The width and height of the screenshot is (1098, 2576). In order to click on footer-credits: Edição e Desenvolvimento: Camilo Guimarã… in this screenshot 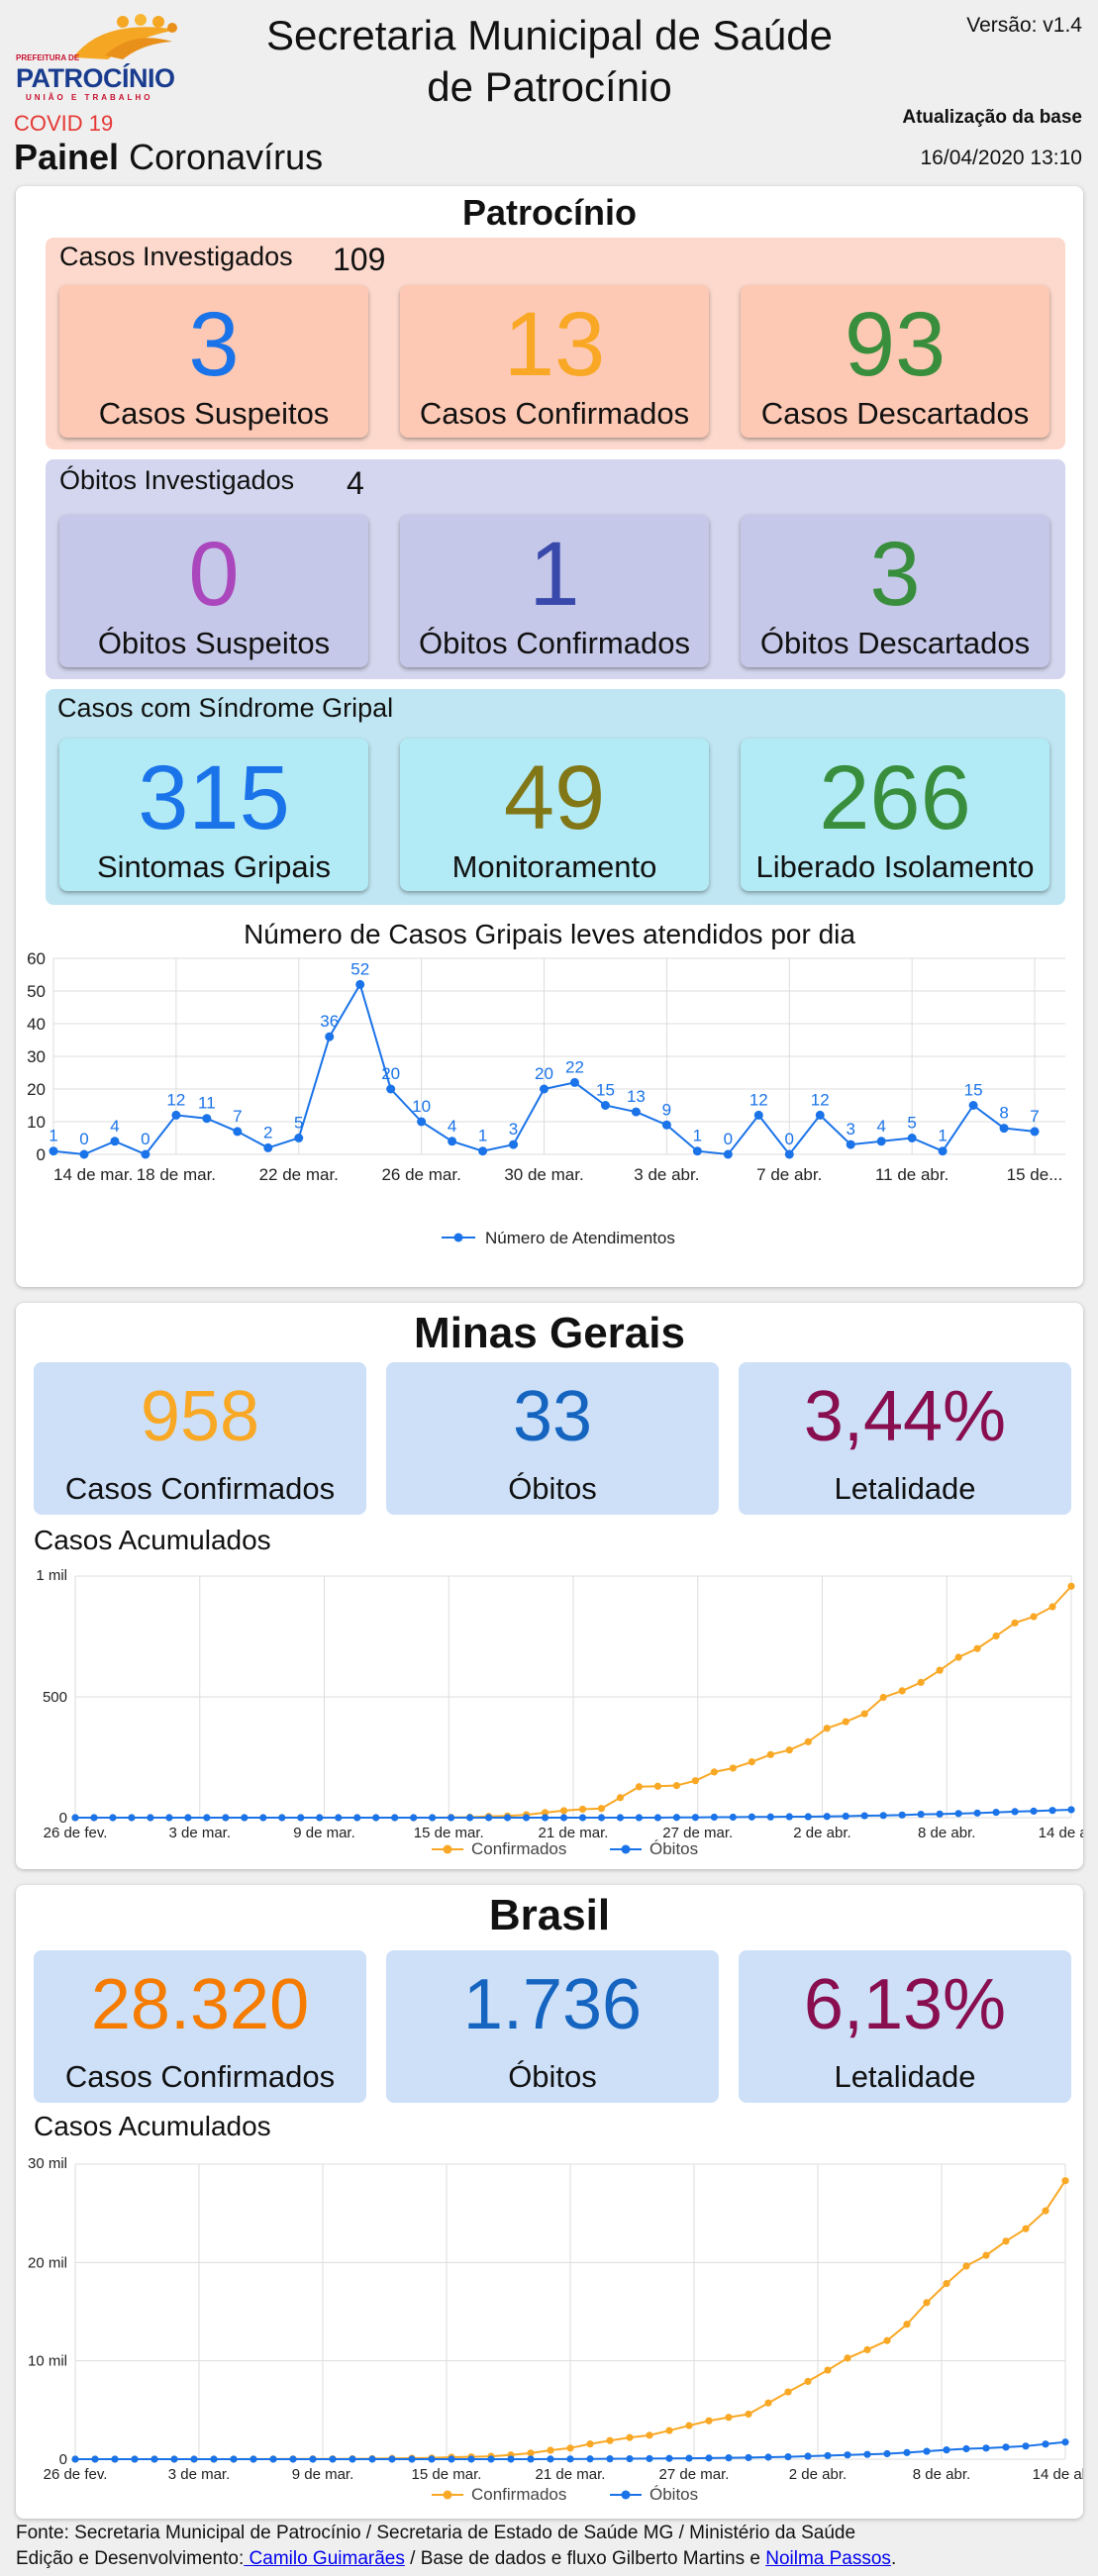, I will do `click(456, 2559)`.